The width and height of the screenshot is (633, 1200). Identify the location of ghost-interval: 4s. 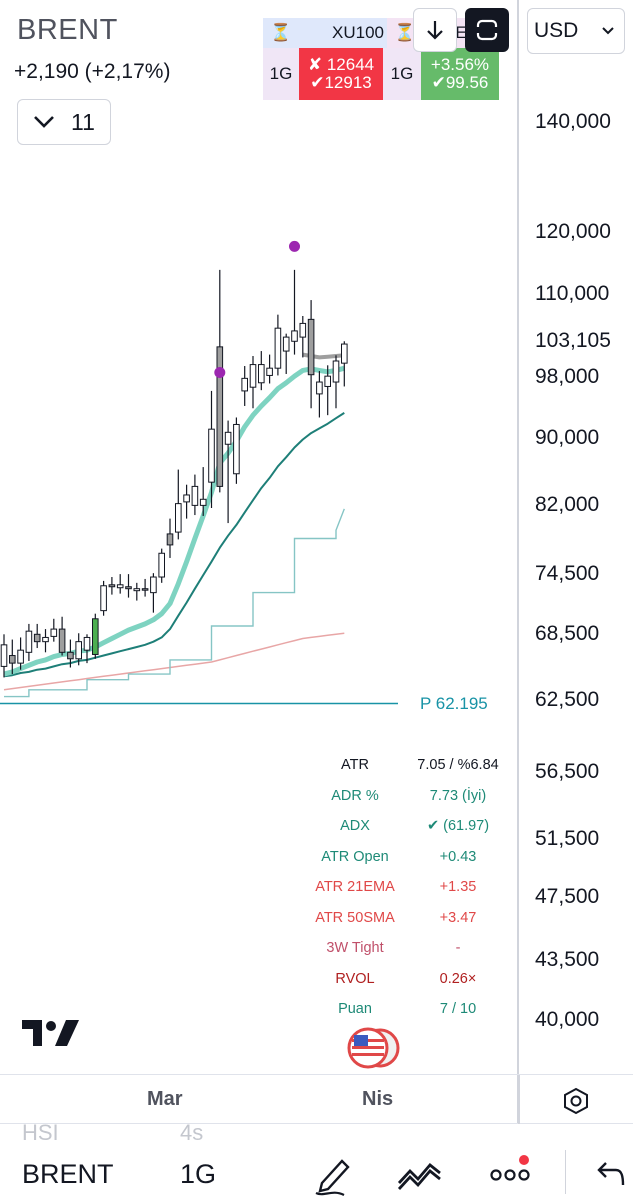
(192, 1132).